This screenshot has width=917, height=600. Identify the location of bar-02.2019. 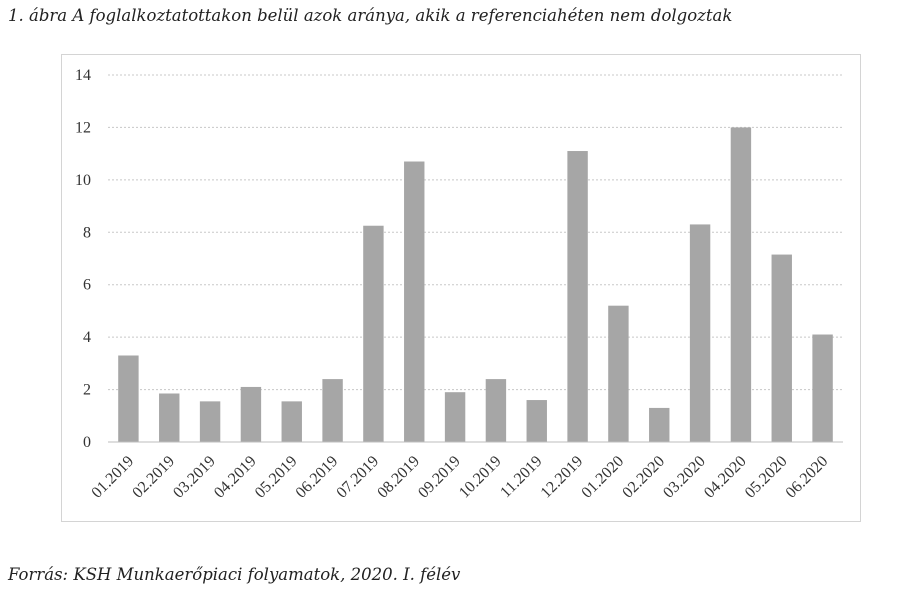
(169, 417).